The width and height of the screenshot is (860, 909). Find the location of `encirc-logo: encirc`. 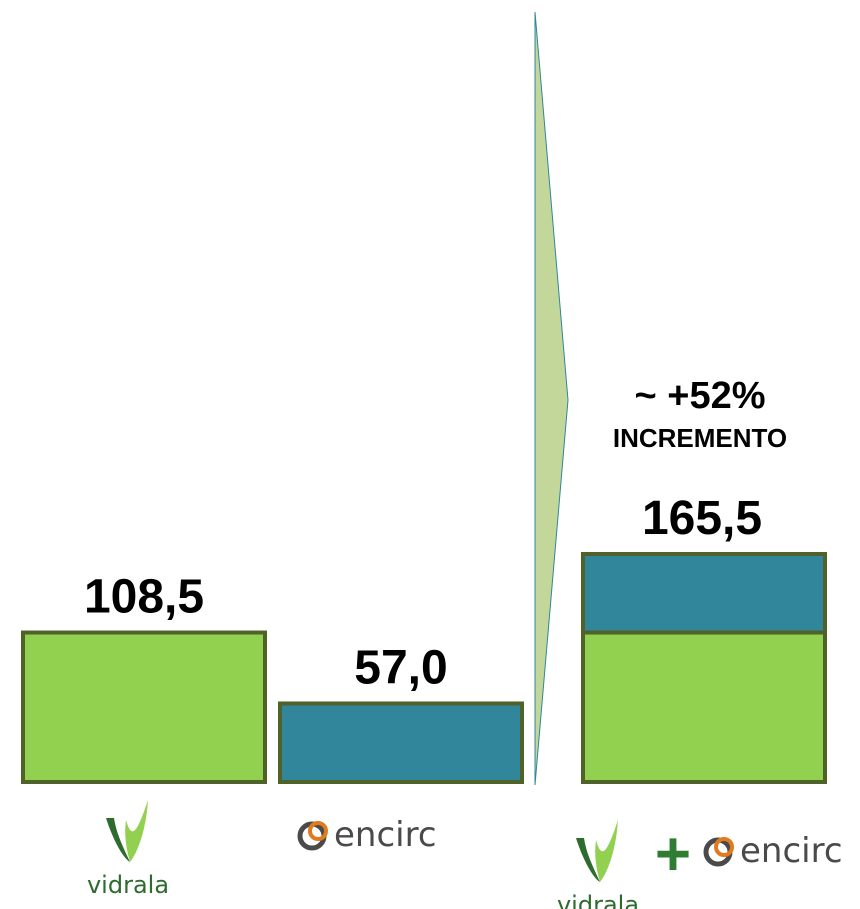

encirc-logo: encirc is located at coordinates (367, 835).